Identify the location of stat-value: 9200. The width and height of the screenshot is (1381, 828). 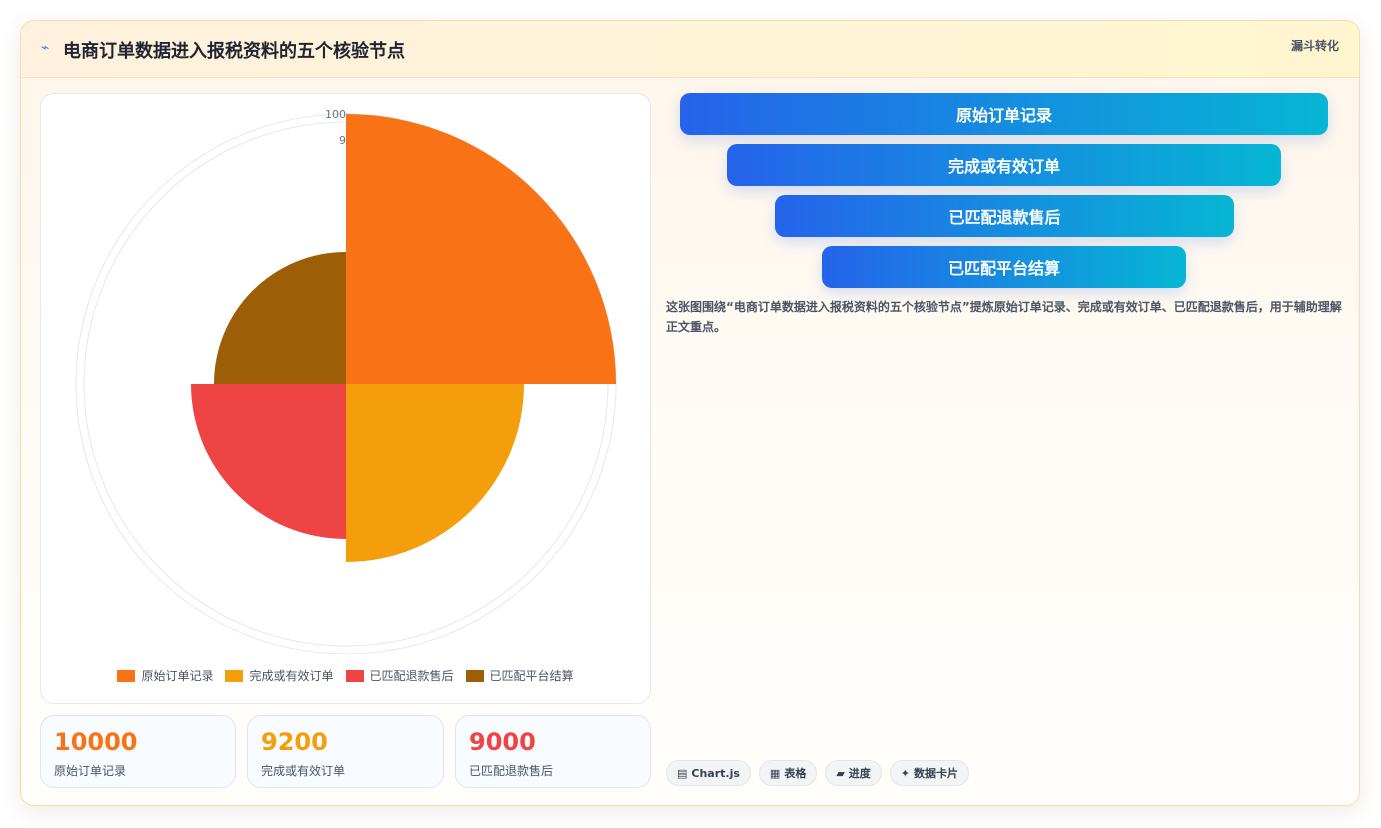
(294, 742).